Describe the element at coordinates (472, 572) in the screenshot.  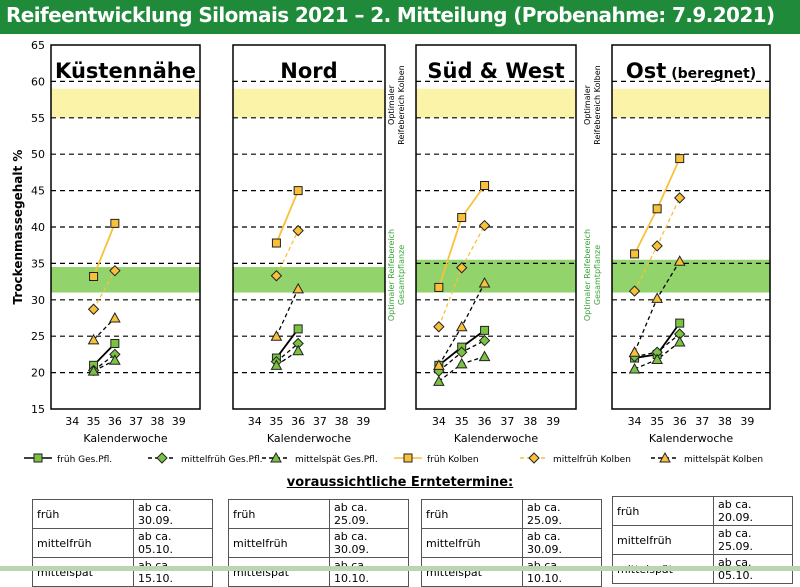
I see `table-cell: mittelspät` at that location.